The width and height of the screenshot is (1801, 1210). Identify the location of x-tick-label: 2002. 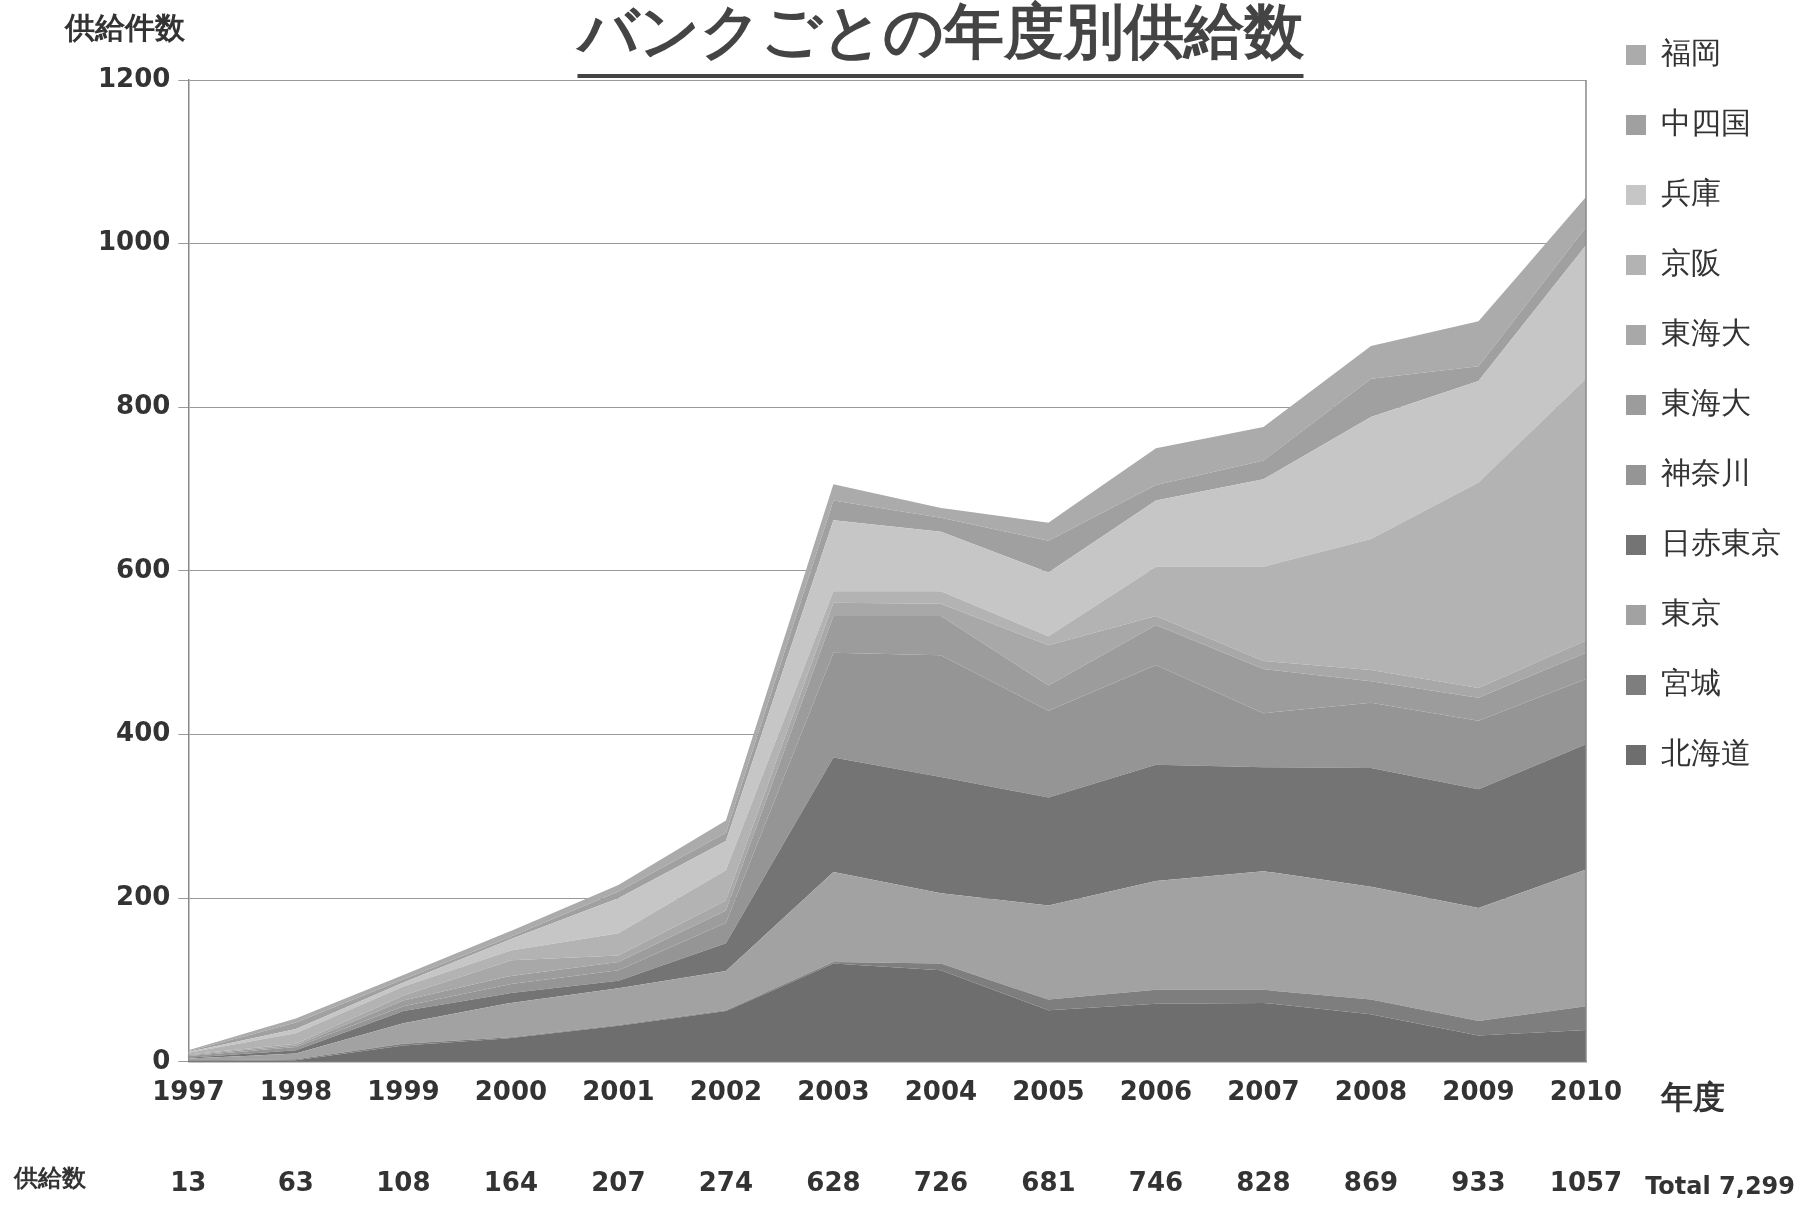
(726, 1091).